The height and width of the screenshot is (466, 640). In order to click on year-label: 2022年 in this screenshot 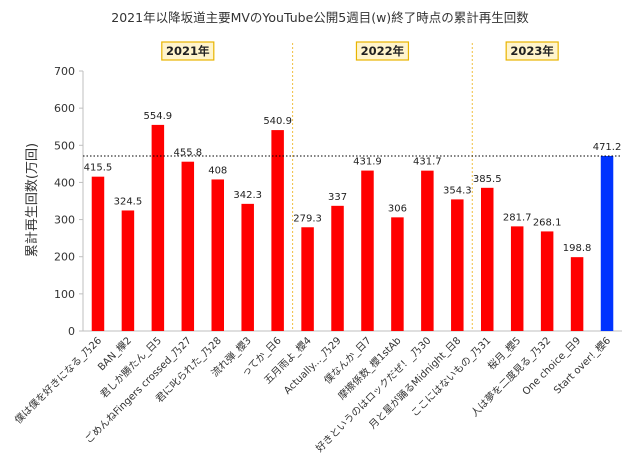, I will do `click(383, 51)`.